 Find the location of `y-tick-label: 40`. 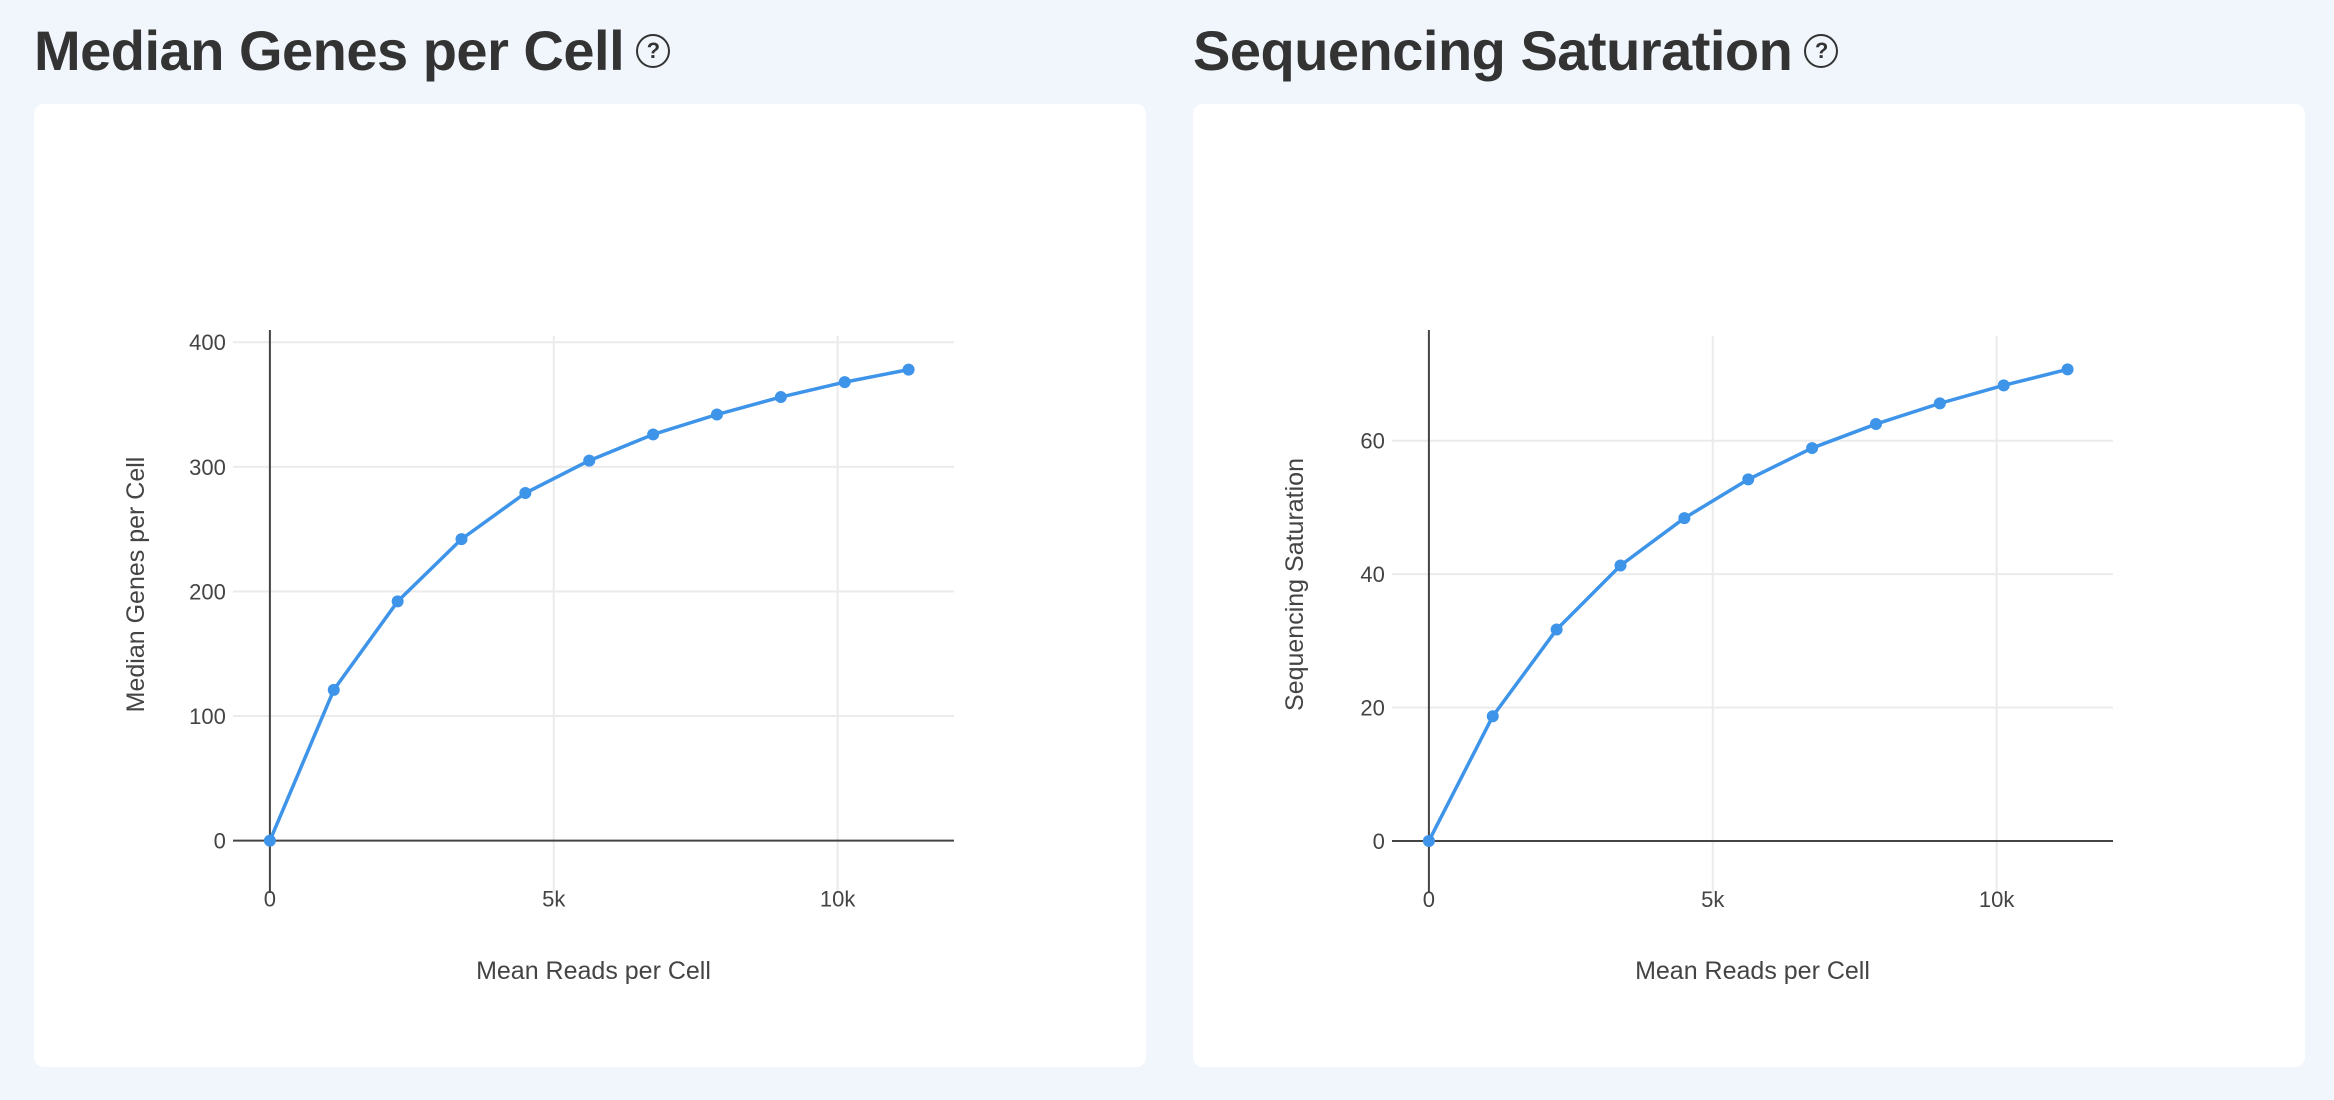

y-tick-label: 40 is located at coordinates (1372, 574).